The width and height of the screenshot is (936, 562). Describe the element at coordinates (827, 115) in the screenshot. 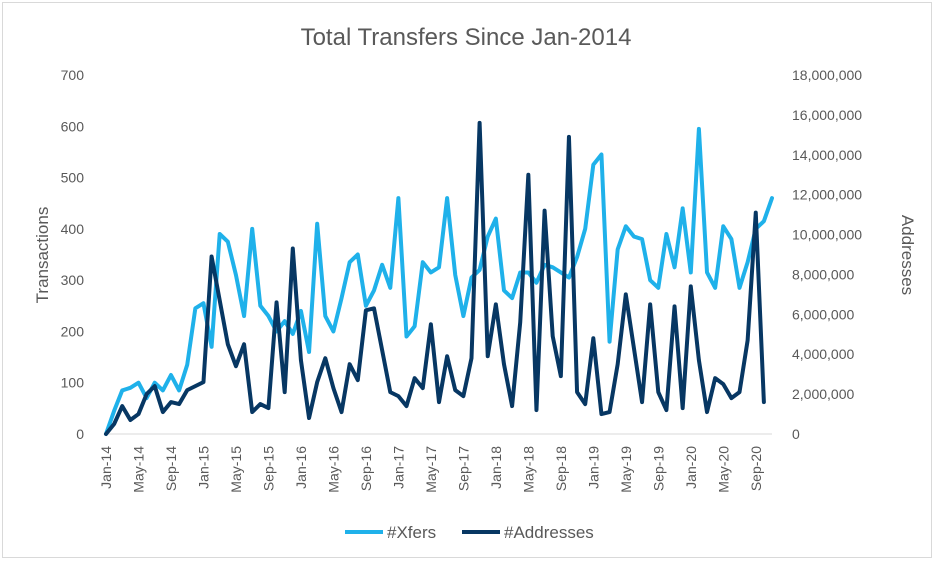

I see `right-tick-label: 16,000,000` at that location.